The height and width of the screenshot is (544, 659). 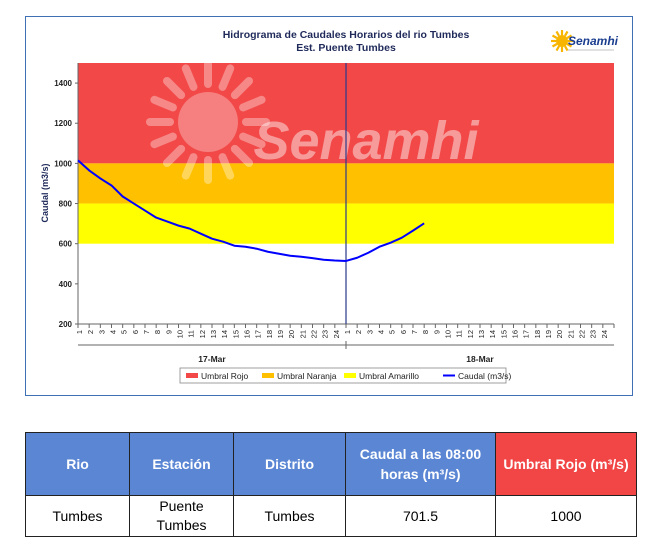 What do you see at coordinates (135, 332) in the screenshot?
I see `x-tick-label: 6` at bounding box center [135, 332].